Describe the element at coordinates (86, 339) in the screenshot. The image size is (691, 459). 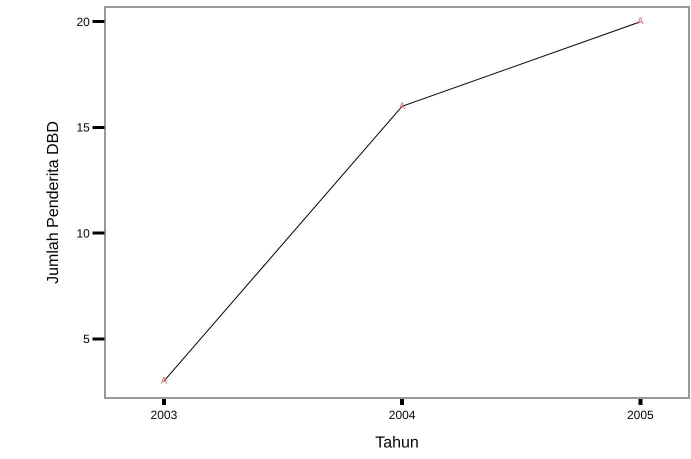
I see `y-tick-label: 5` at that location.